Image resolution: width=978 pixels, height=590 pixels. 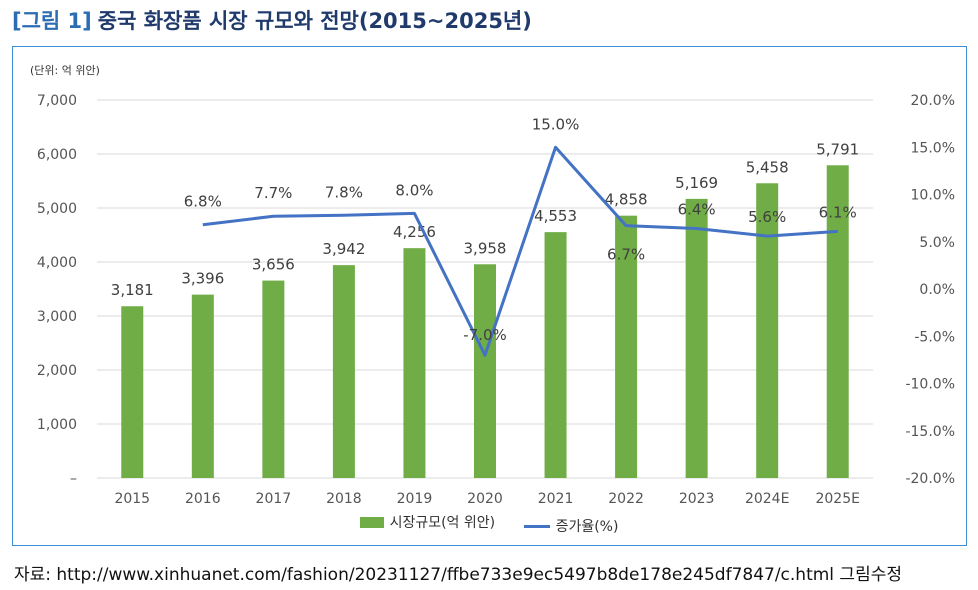 What do you see at coordinates (132, 290) in the screenshot?
I see `bar-value-label: 3,181` at bounding box center [132, 290].